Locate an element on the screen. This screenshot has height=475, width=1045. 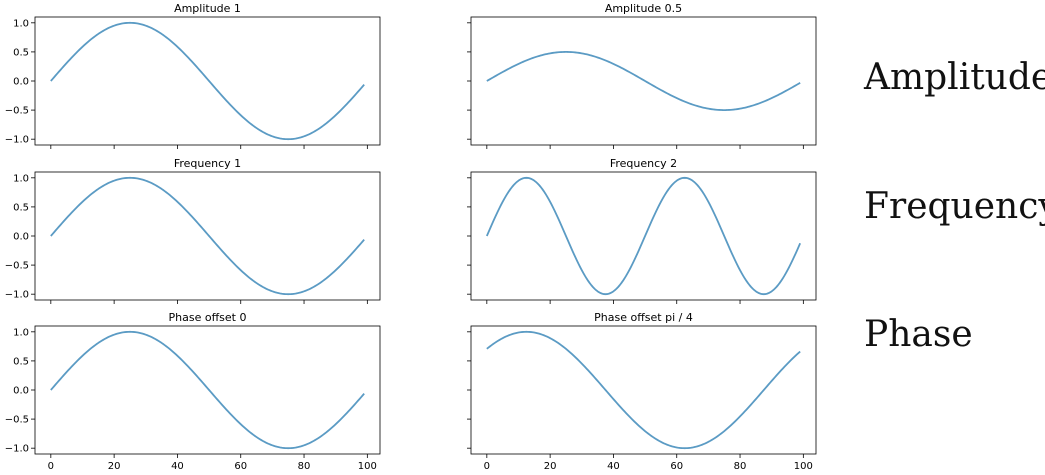
chart-title: Amplitude 1 is located at coordinates (207, 8).